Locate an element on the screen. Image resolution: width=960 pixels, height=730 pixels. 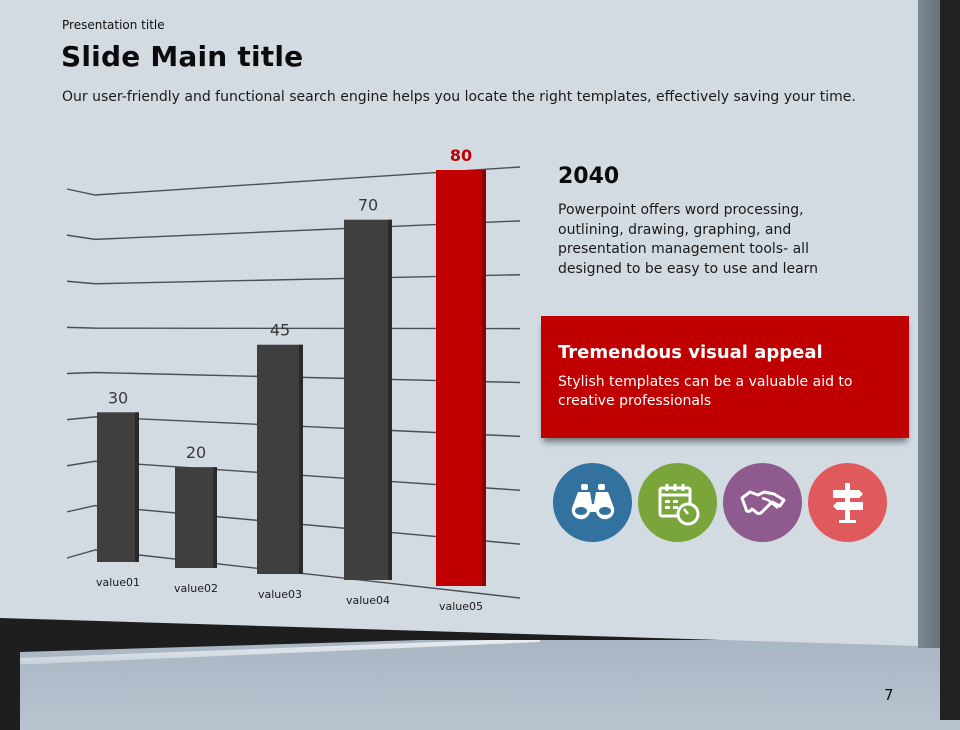
category-label: value02 is located at coordinates (196, 588).